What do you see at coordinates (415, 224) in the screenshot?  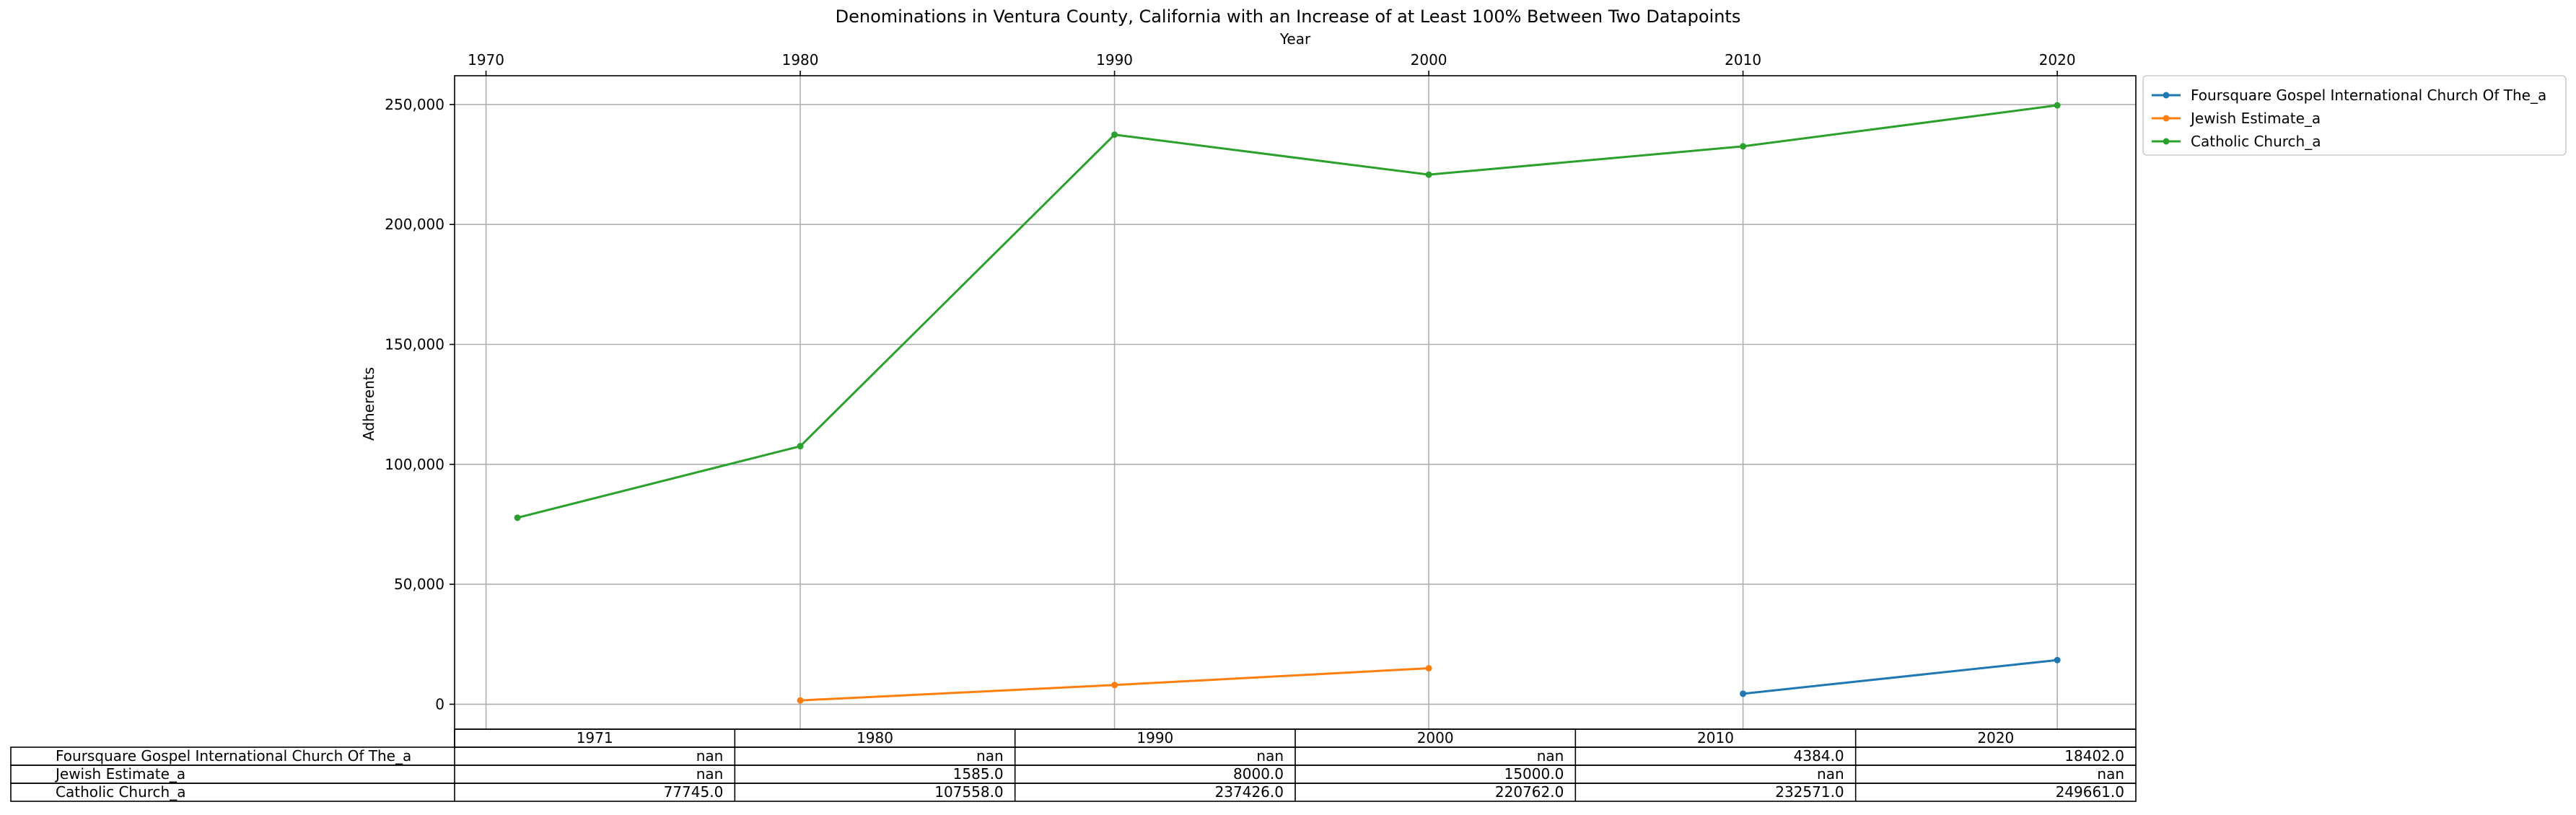 I see `y-tick-label: 200,000` at bounding box center [415, 224].